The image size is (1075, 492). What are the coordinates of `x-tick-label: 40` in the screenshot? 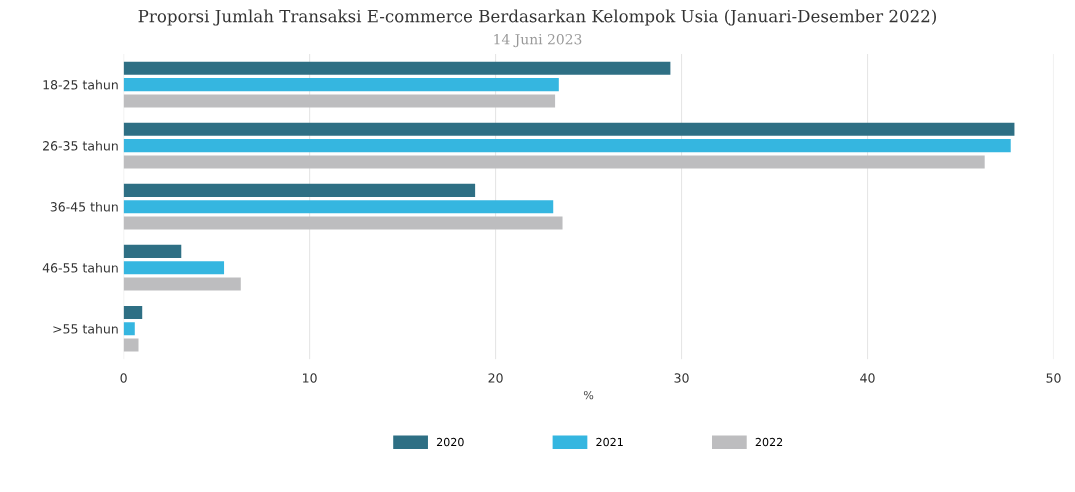 It's located at (867, 378).